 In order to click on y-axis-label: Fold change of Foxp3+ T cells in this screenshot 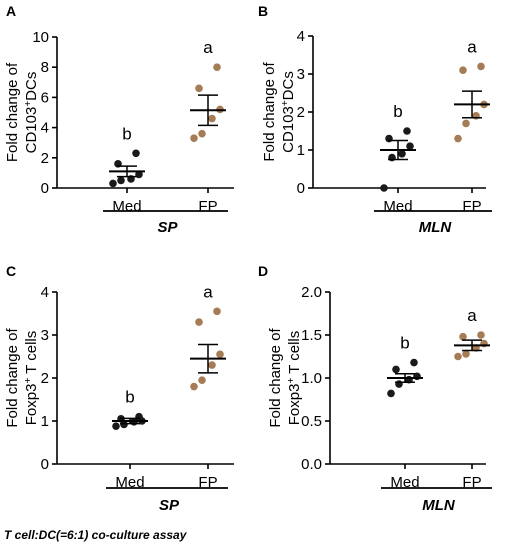, I will do `click(285, 378)`.